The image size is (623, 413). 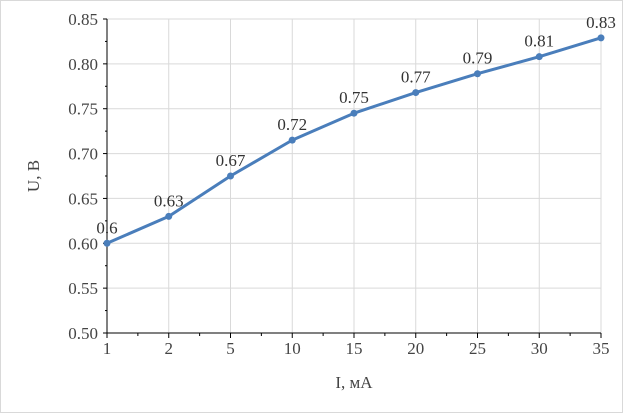 I want to click on y-axis-title: U, В, so click(x=33, y=176).